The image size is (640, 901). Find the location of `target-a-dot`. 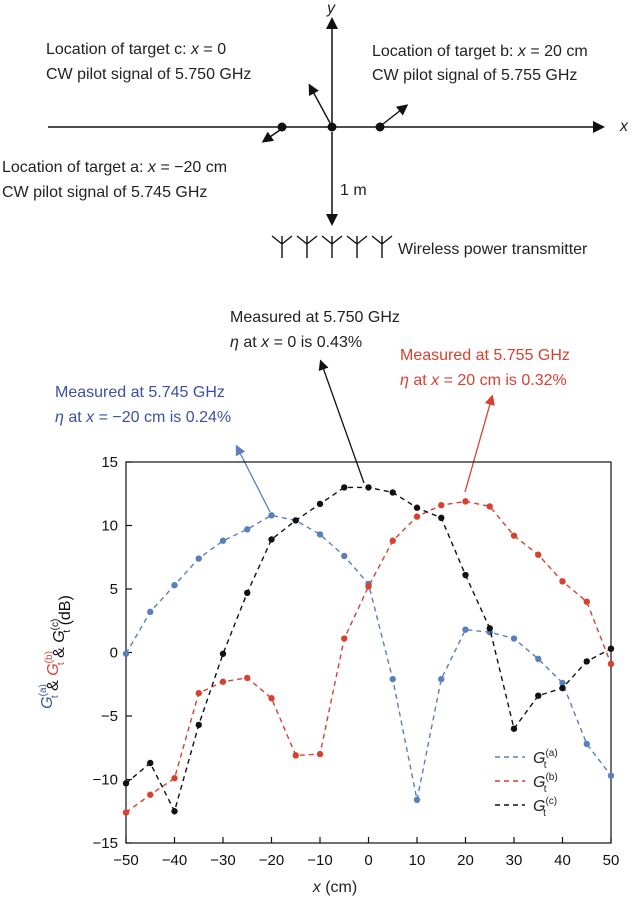

target-a-dot is located at coordinates (282, 127).